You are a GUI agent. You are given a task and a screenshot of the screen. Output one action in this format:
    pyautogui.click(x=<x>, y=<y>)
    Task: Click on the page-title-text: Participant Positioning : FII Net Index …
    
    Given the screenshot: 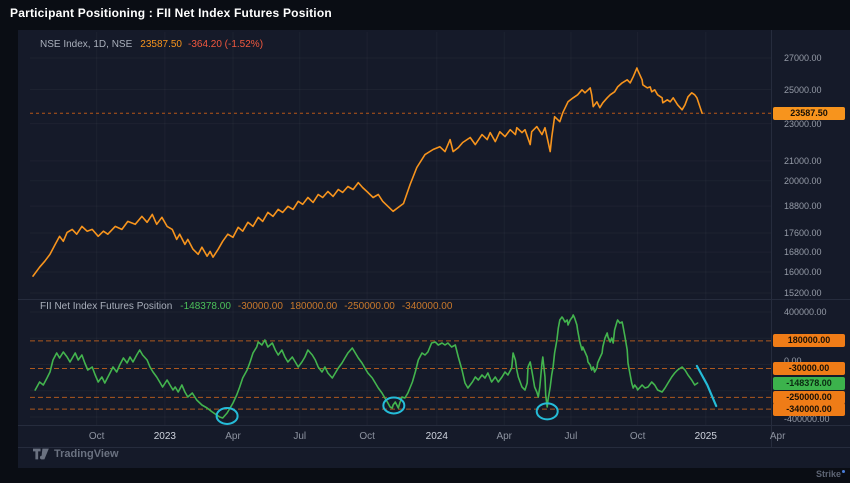 What is the action you would take?
    pyautogui.click(x=171, y=13)
    